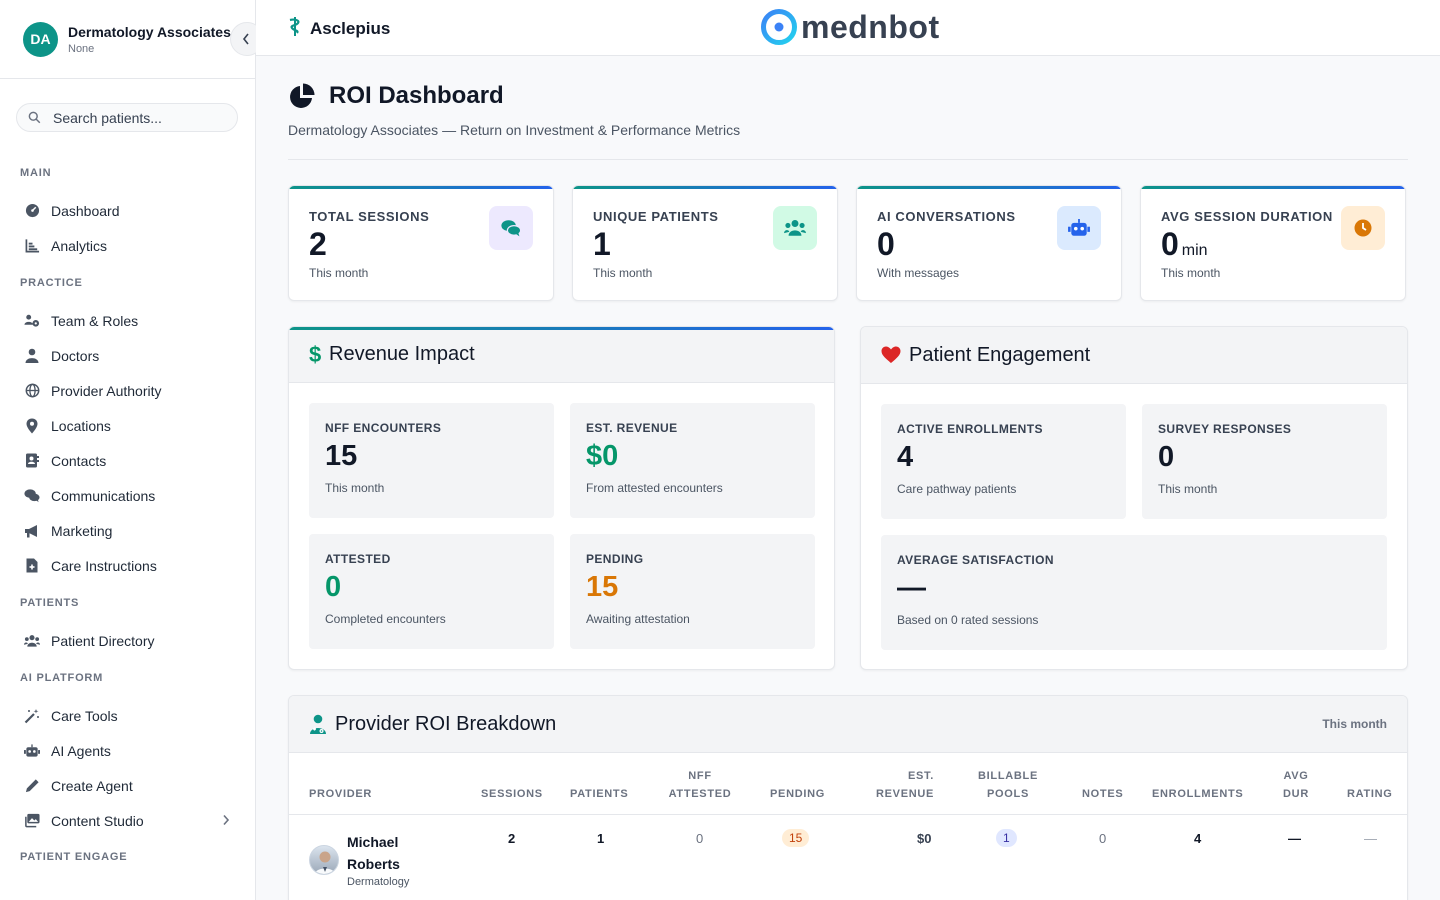 The image size is (1440, 900). What do you see at coordinates (32, 426) in the screenshot?
I see `map-pin-icon` at bounding box center [32, 426].